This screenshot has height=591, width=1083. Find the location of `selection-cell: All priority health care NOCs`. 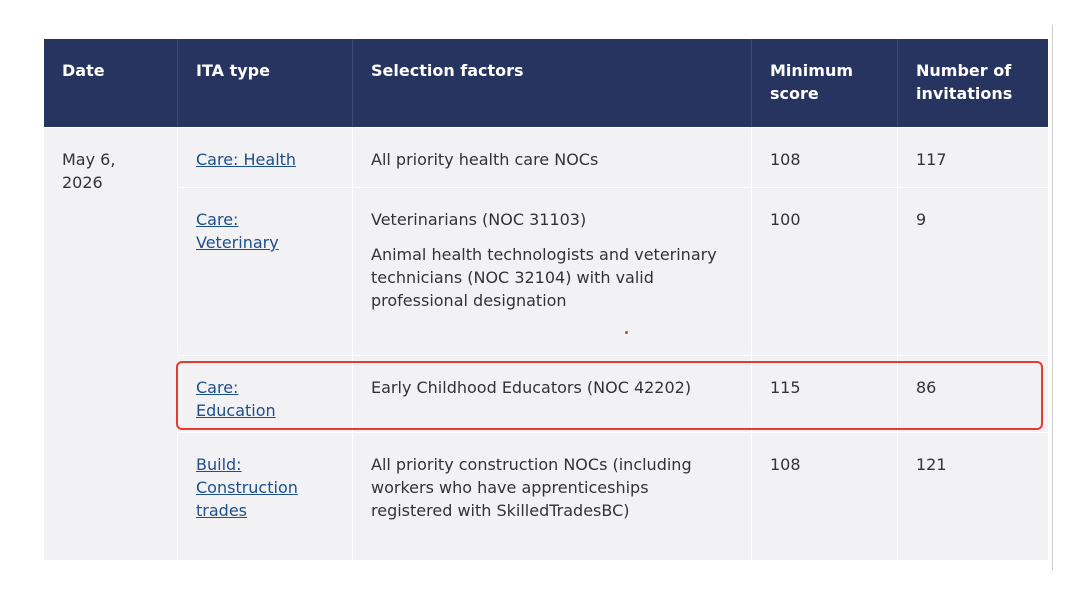

selection-cell: All priority health care NOCs is located at coordinates (551, 157).